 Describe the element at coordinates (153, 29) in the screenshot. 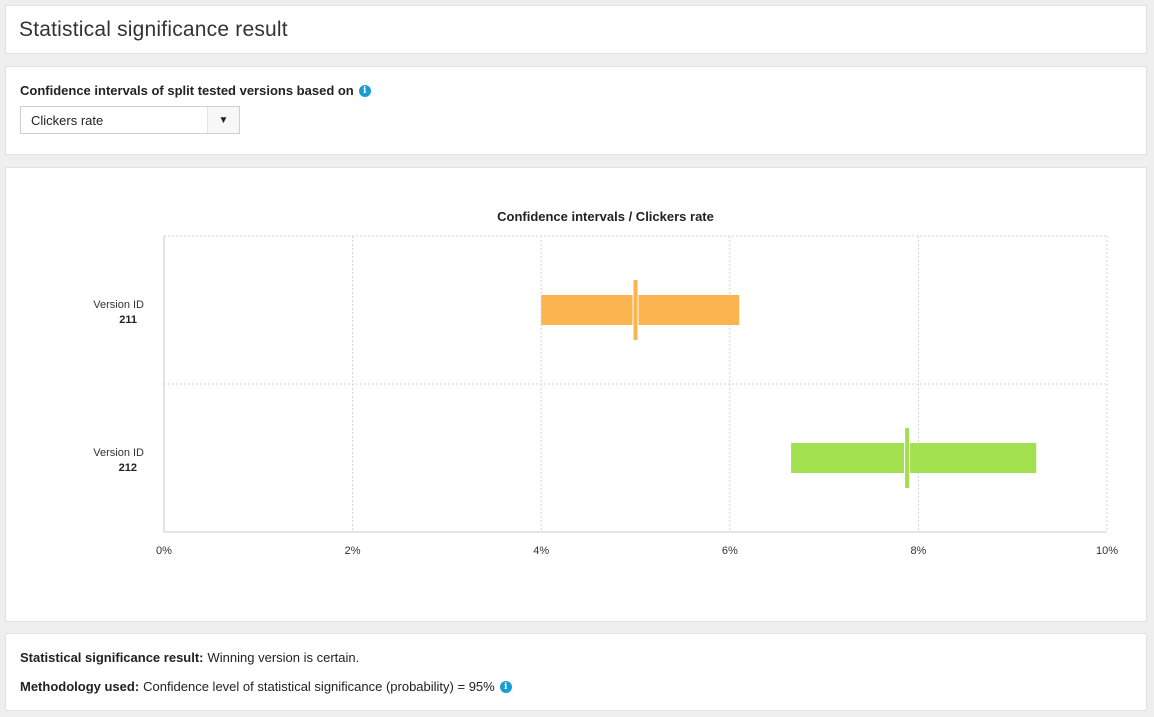

I see `page-title: Statistical significance result` at that location.